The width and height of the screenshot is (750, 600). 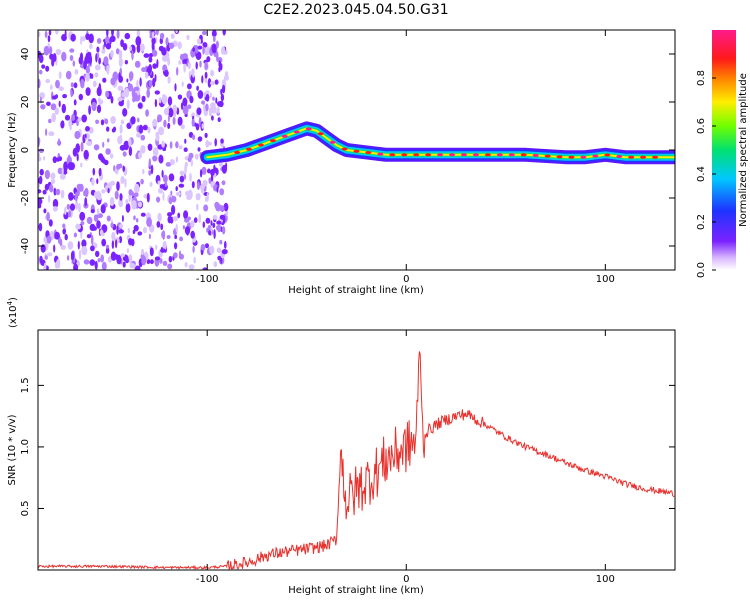 I want to click on spectrogram-x-label: Height of straight line (km), so click(x=356, y=290).